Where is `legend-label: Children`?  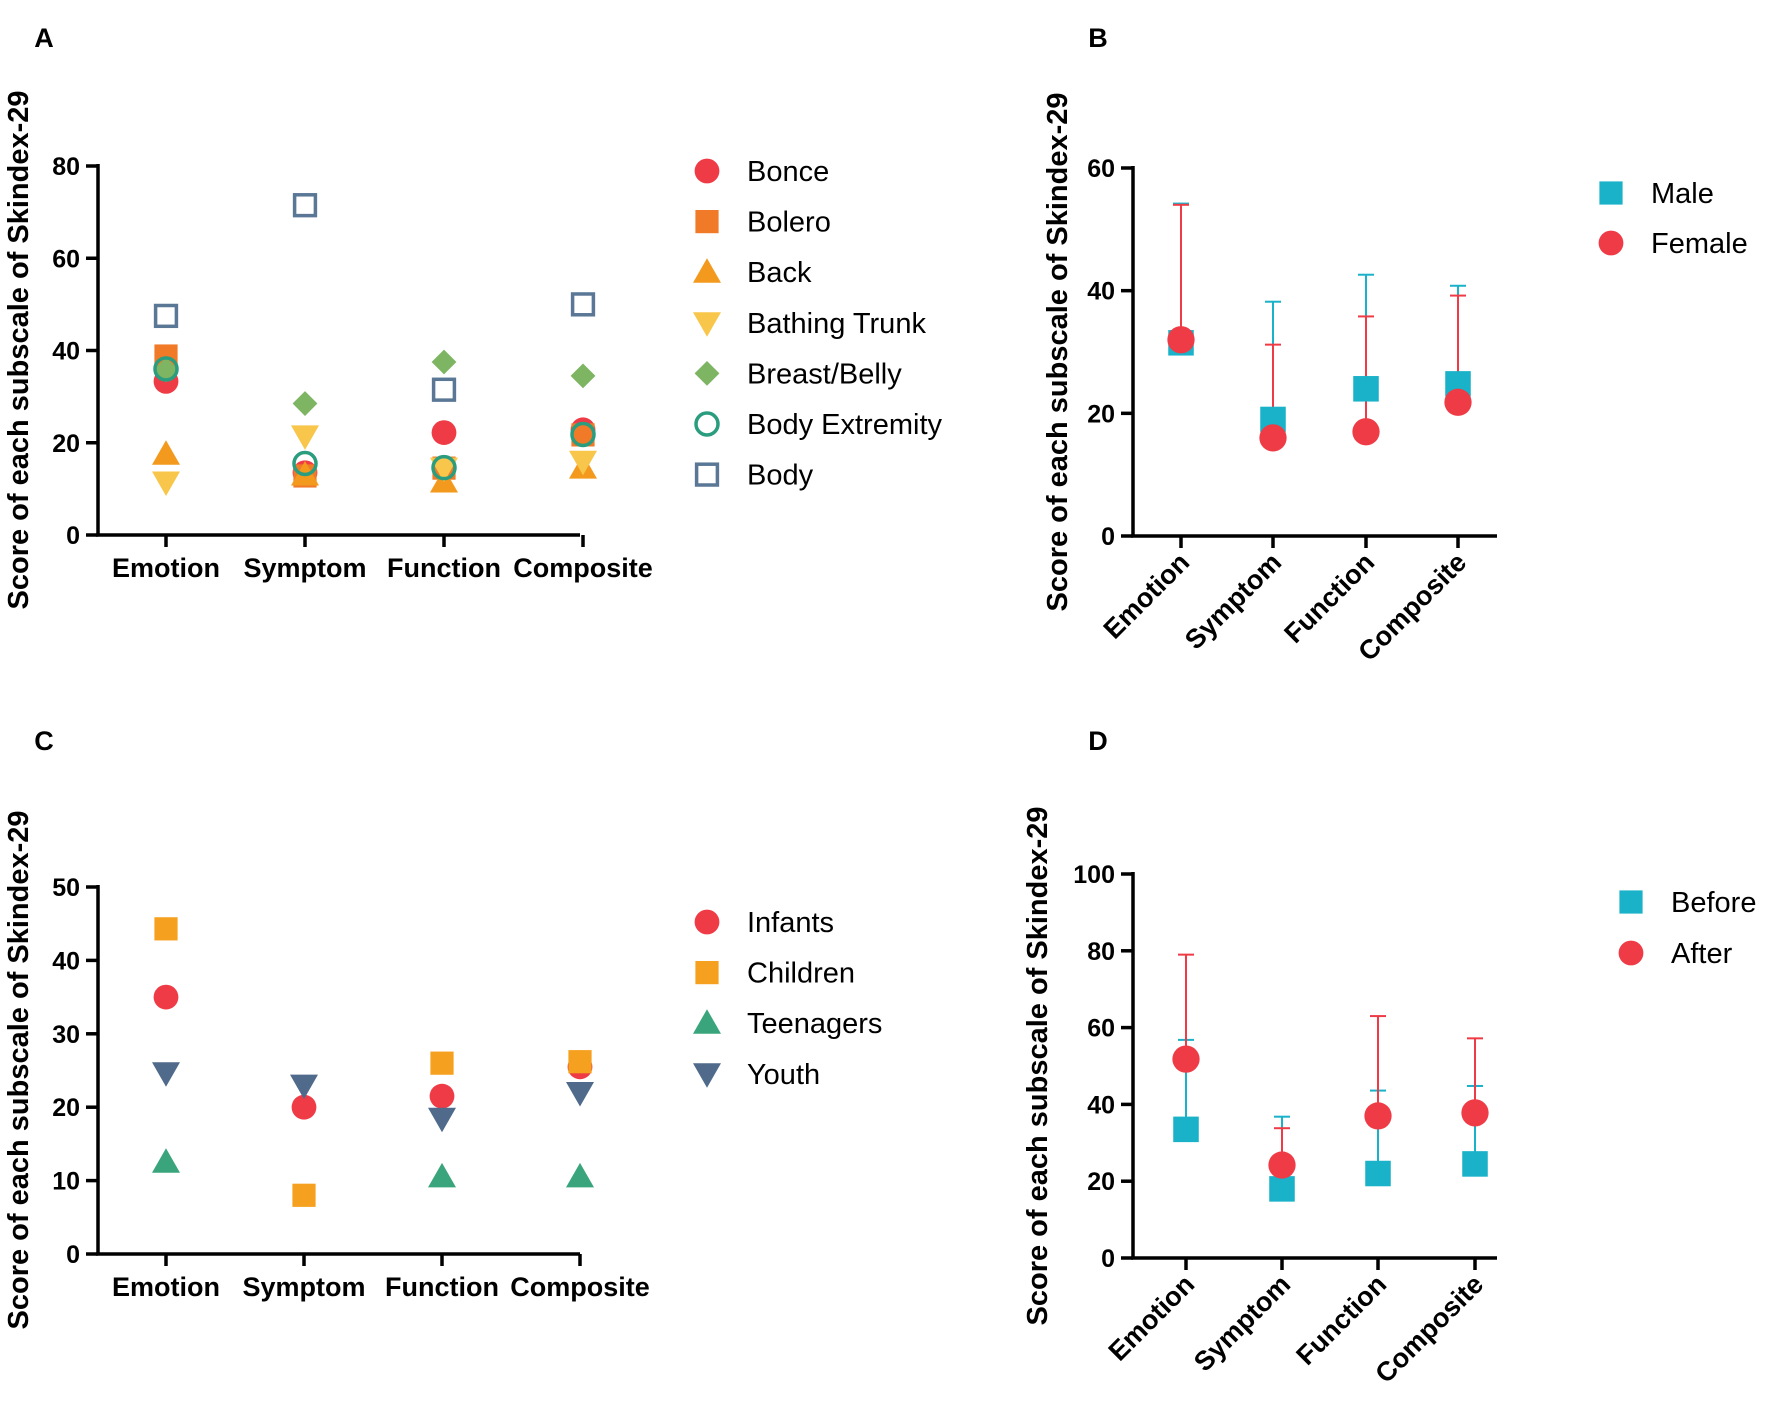
legend-label: Children is located at coordinates (801, 974).